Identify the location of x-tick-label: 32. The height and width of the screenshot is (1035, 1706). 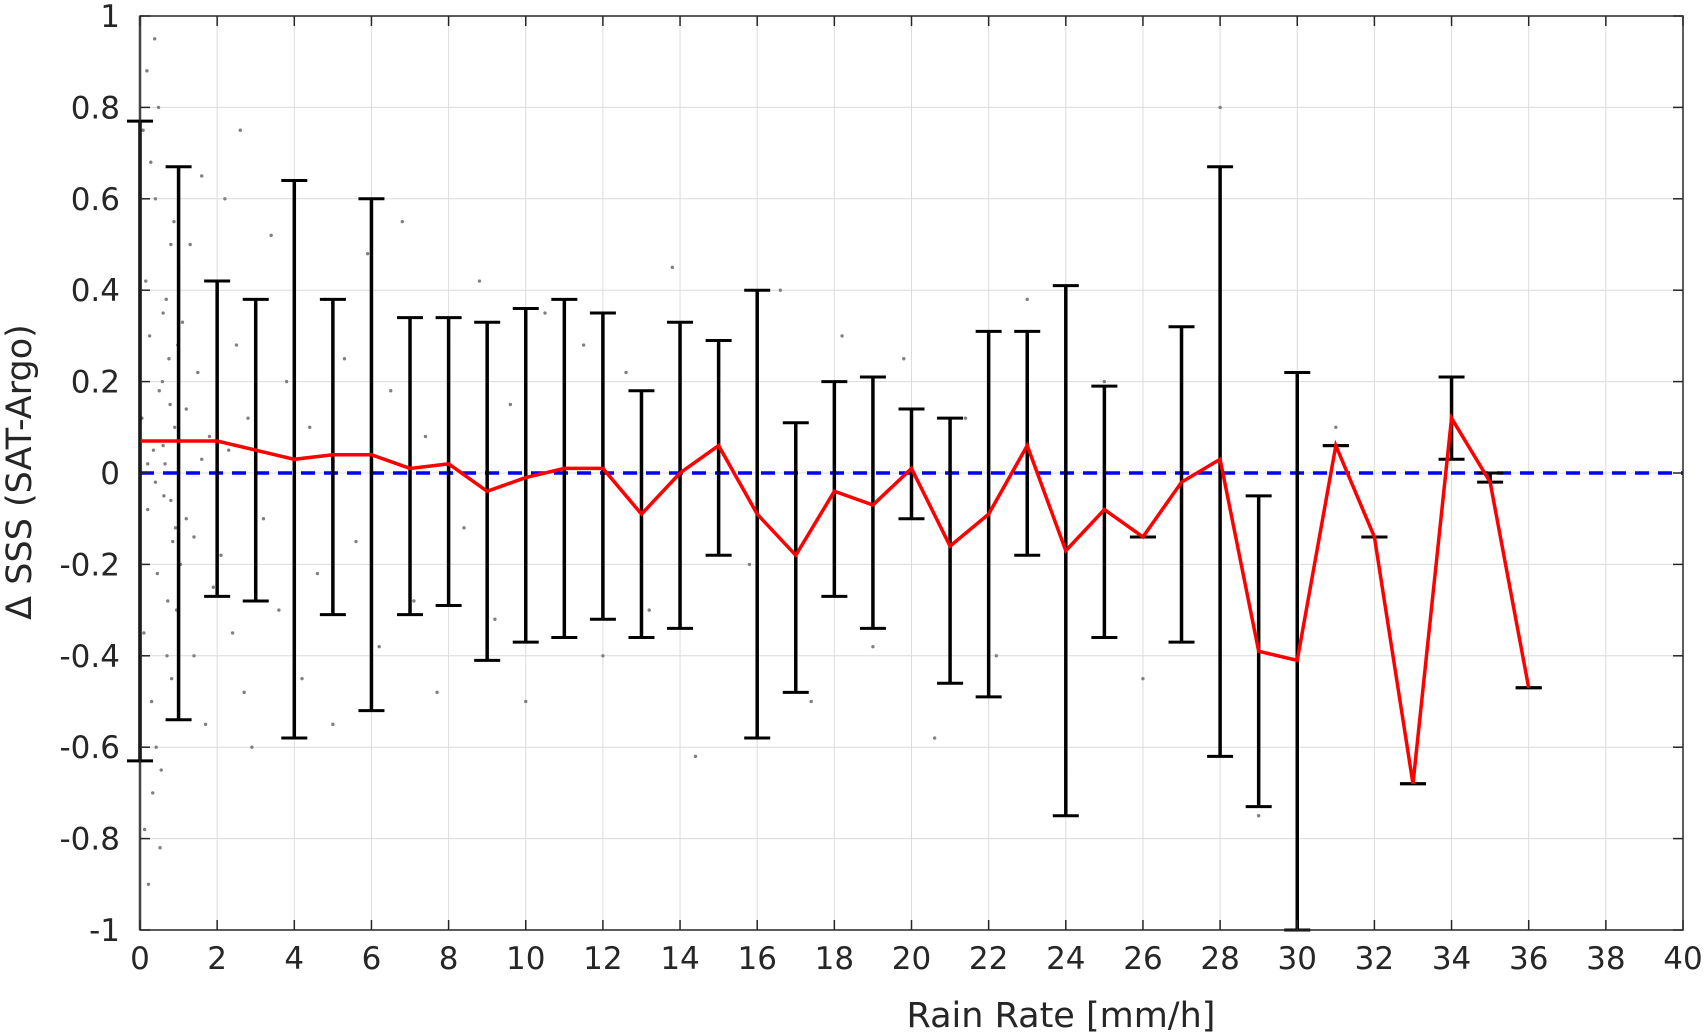
(1374, 959).